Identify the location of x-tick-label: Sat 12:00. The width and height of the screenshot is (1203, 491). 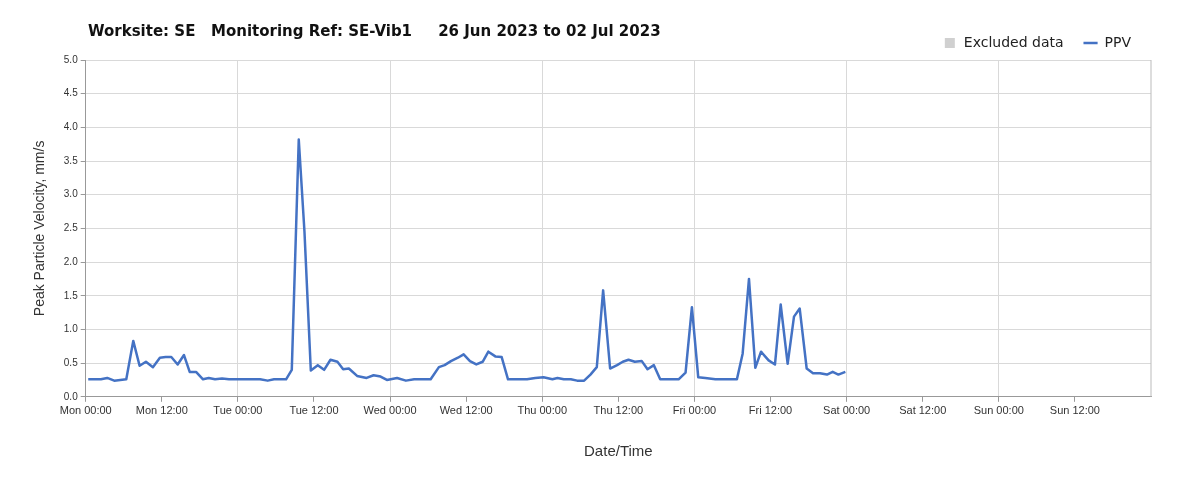
(923, 410).